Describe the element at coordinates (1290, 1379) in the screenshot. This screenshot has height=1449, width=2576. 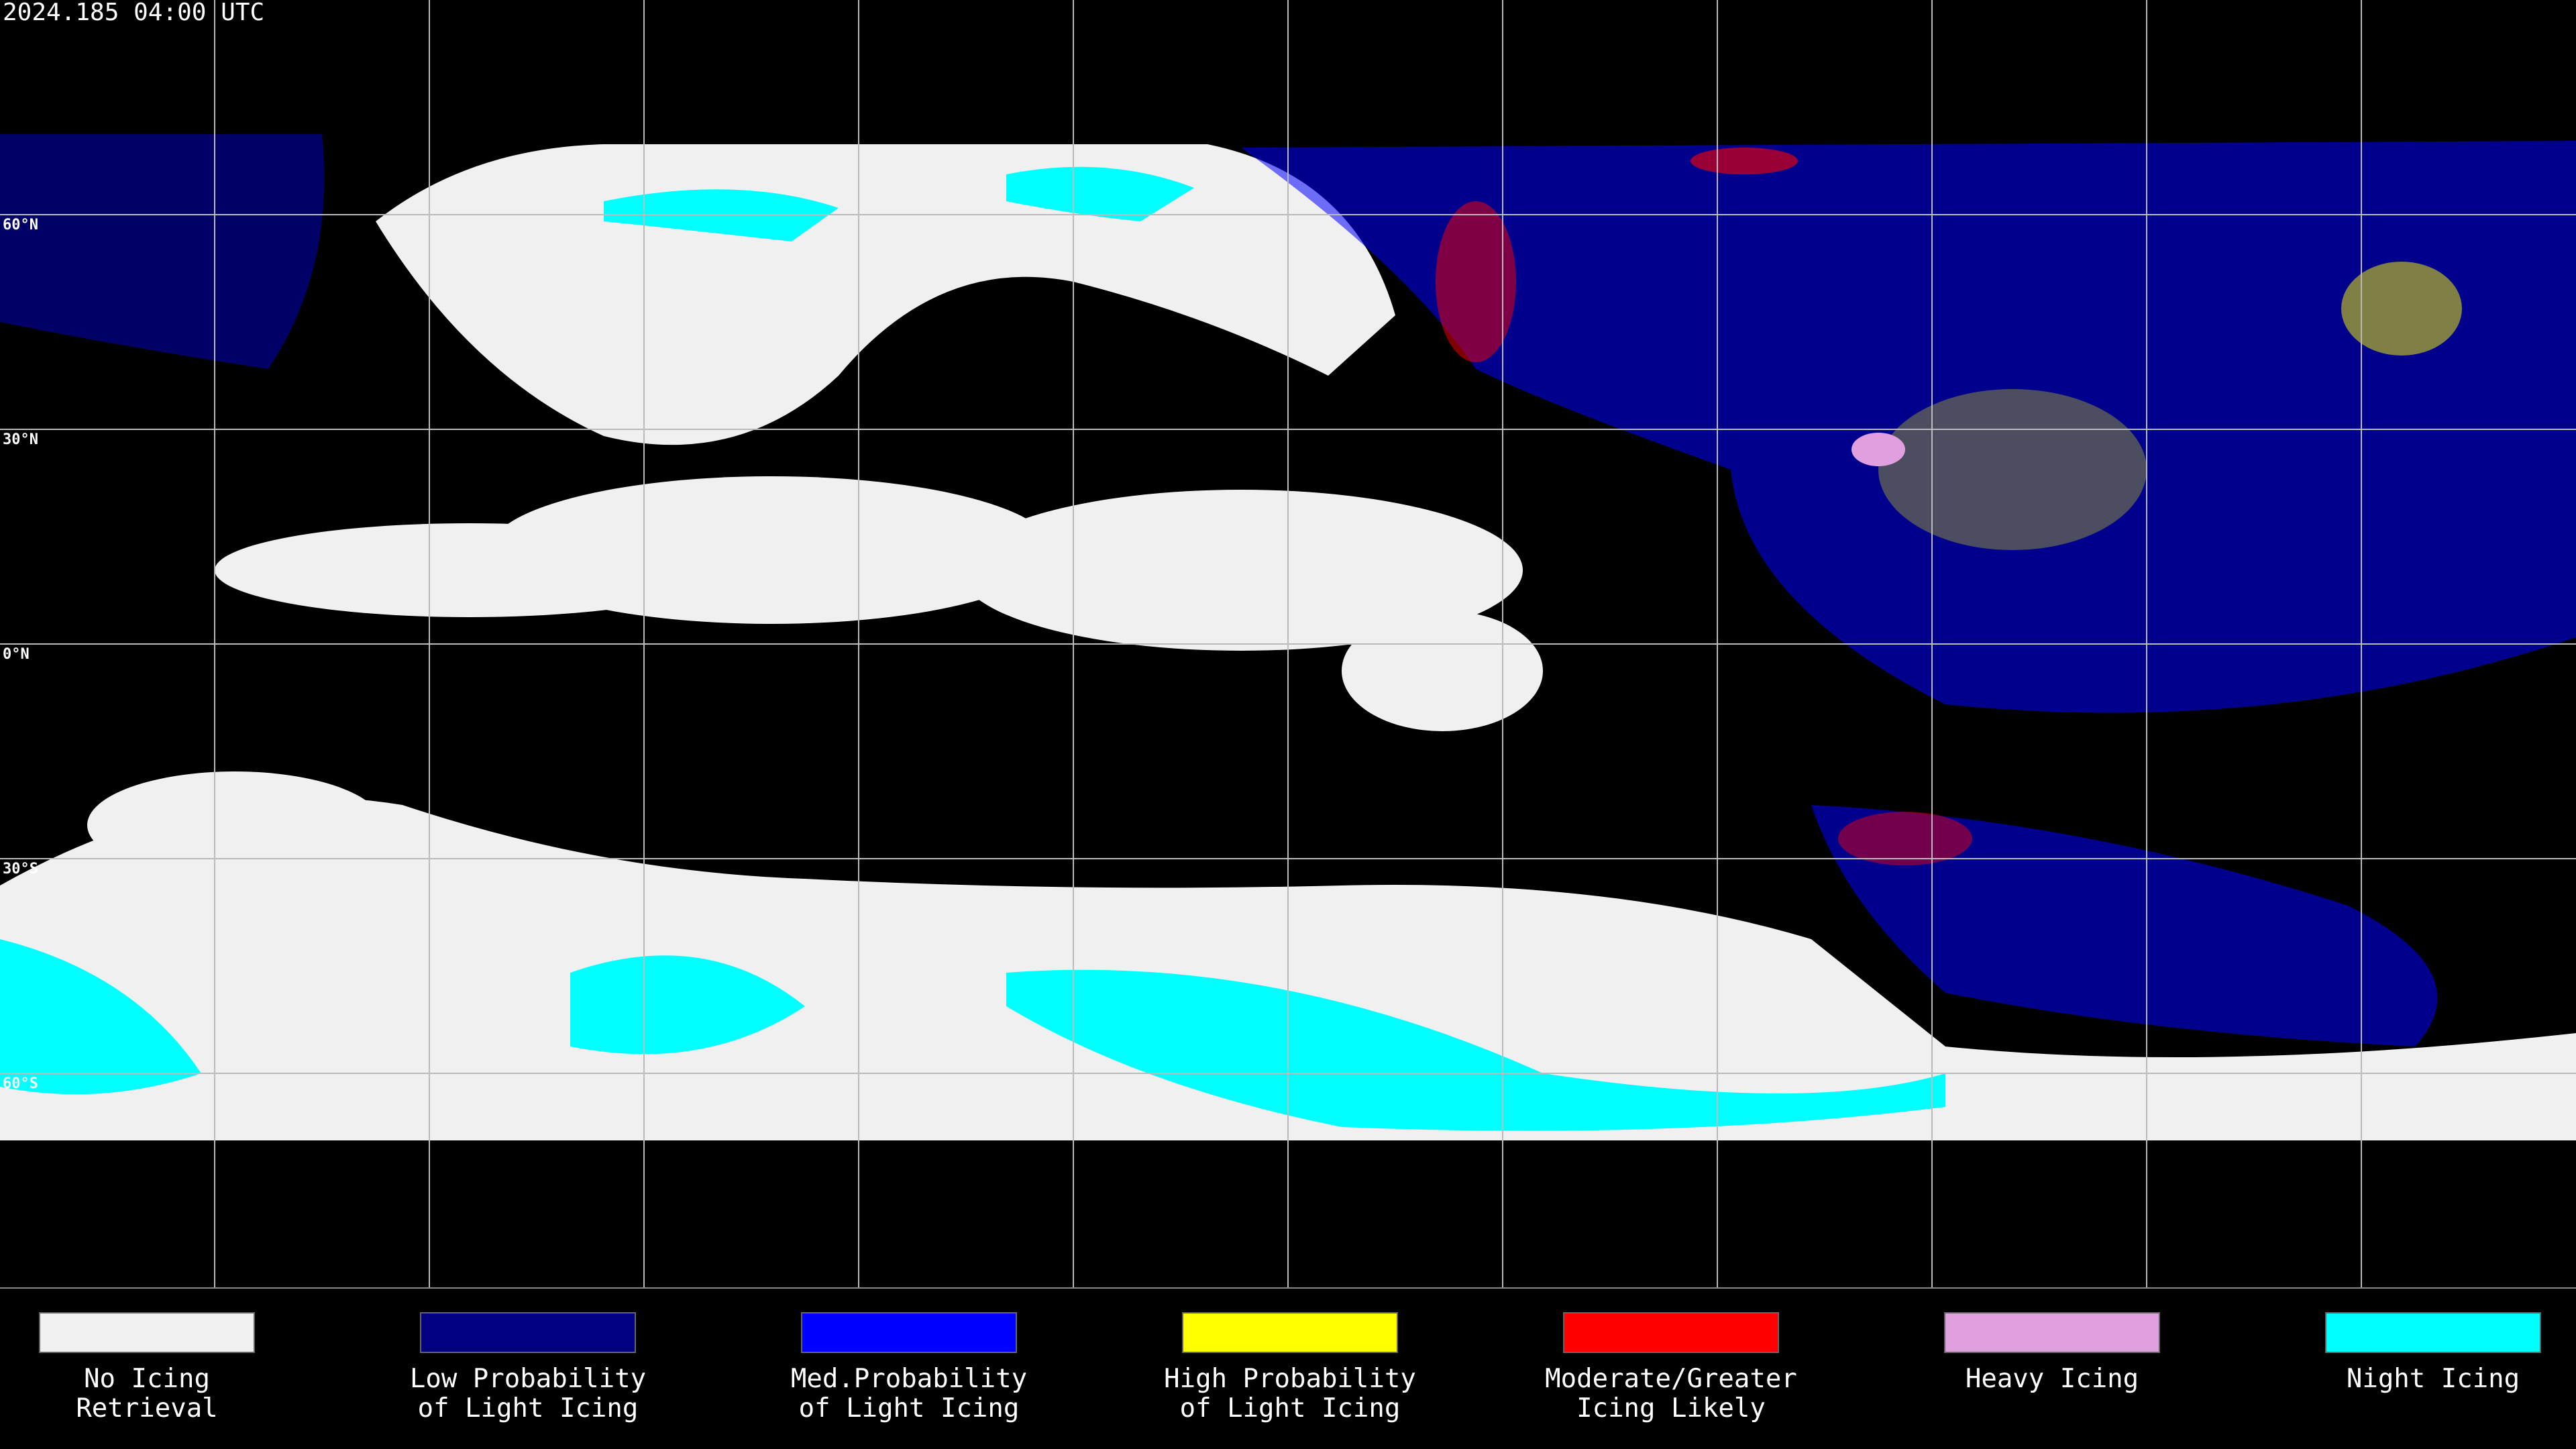
I see `legend-label: High Probability` at that location.